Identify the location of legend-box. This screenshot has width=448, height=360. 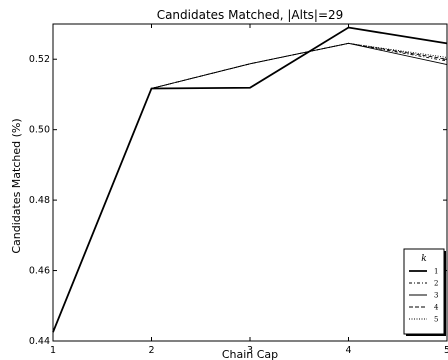
(424, 291).